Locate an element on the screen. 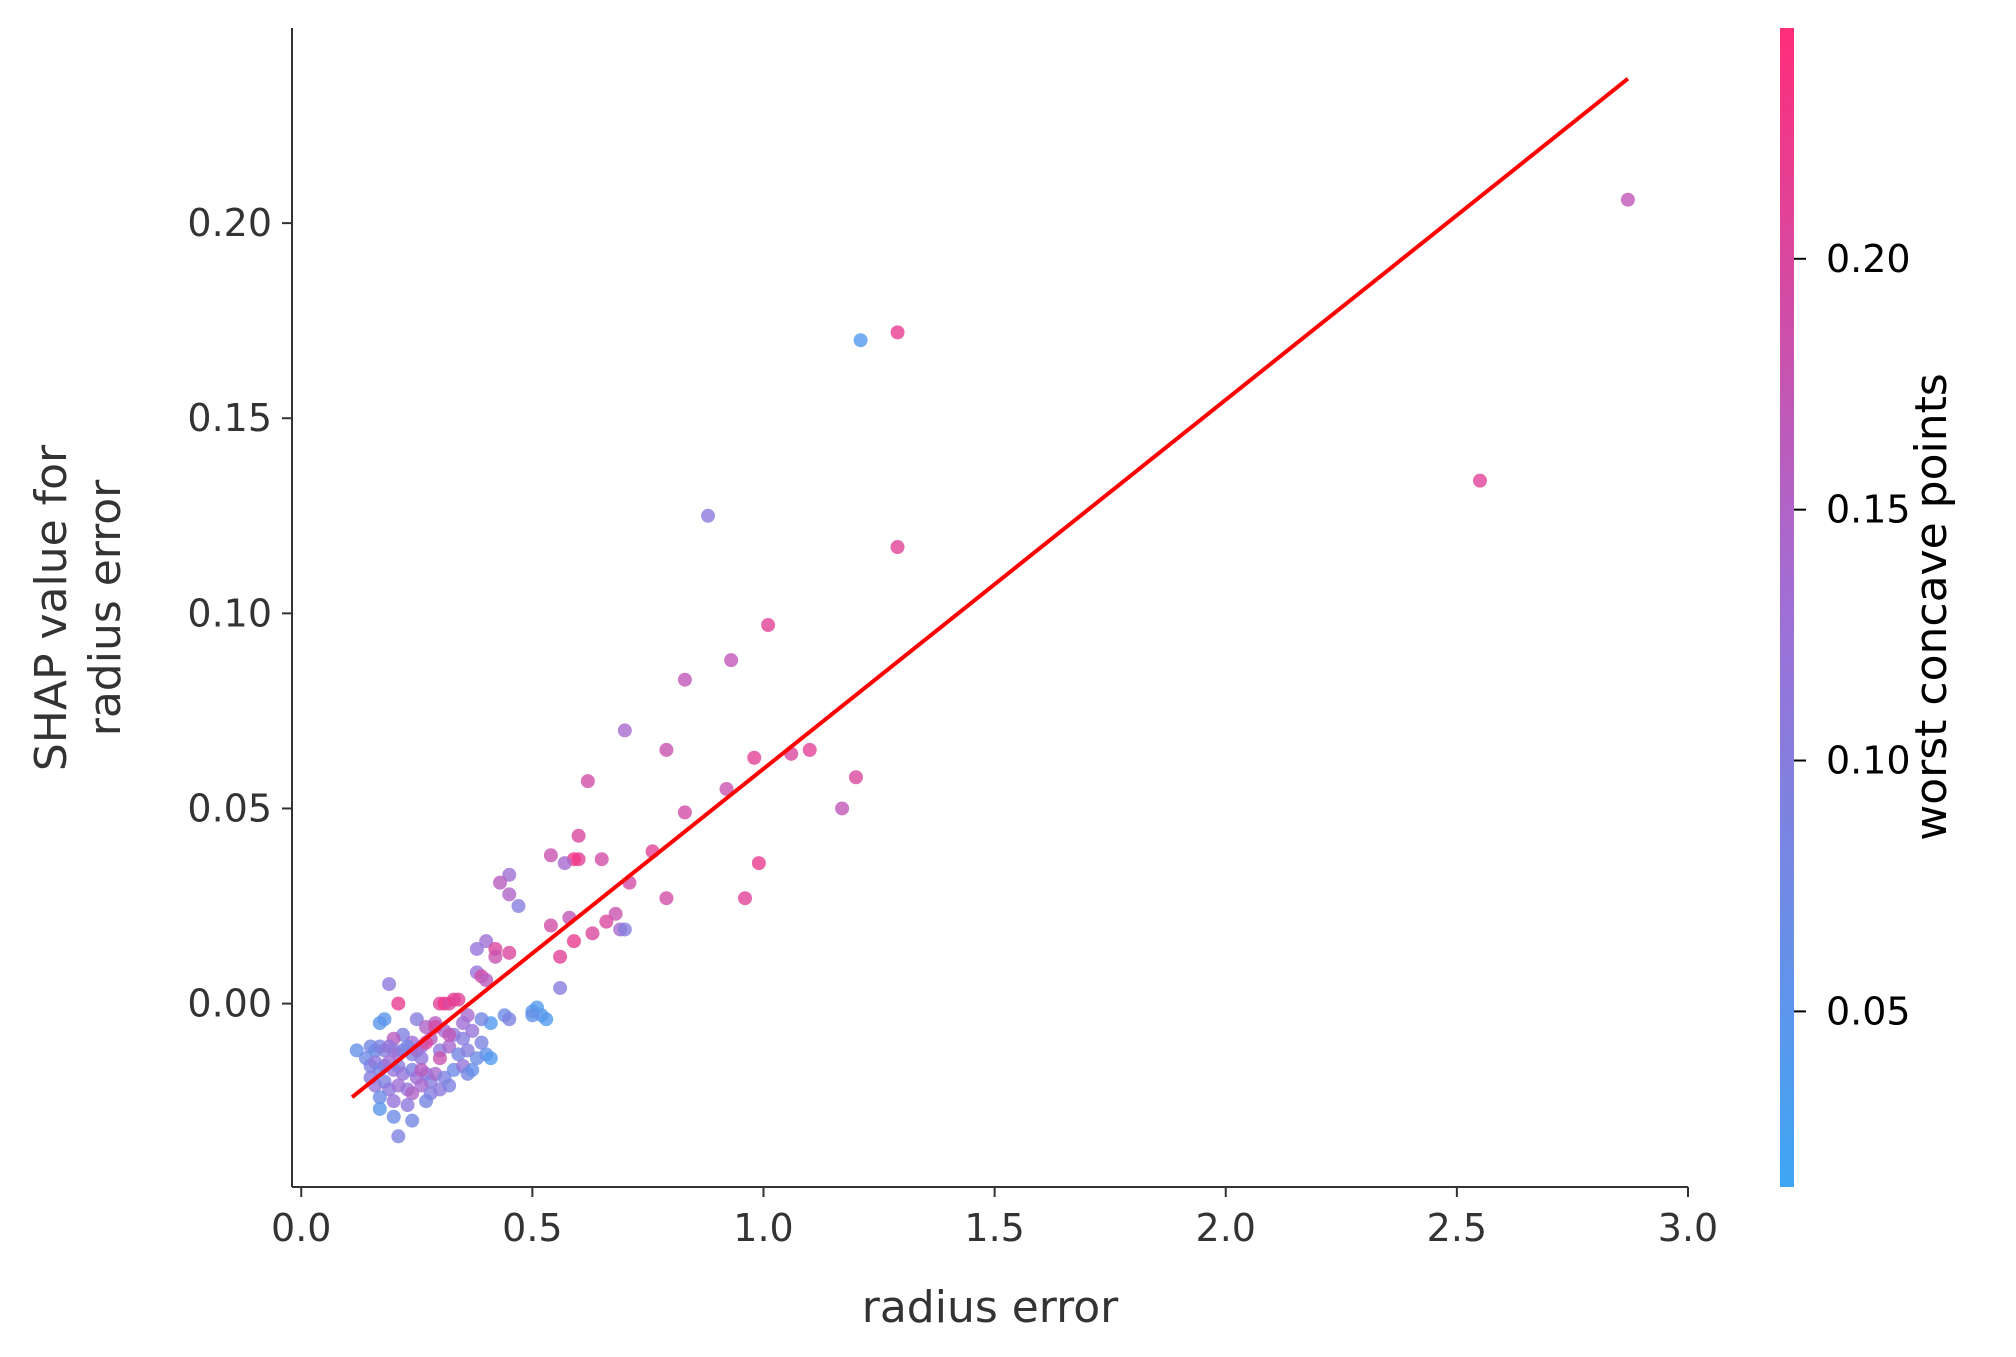 Image resolution: width=2016 pixels, height=1357 pixels. colorbar-label: worst concave points is located at coordinates (1931, 607).